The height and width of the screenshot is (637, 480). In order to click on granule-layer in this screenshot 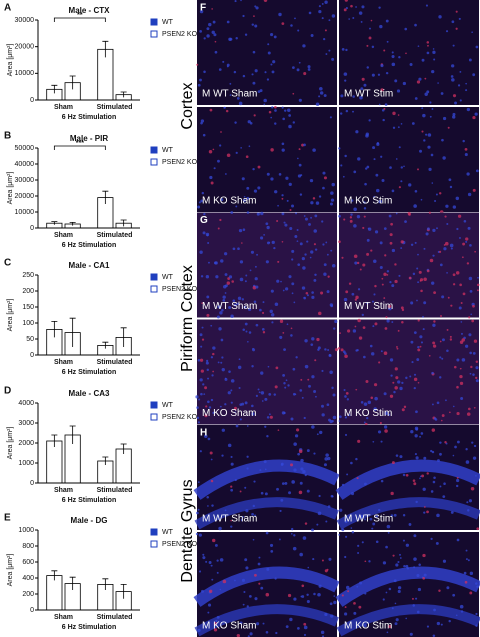, I will do `click(408, 620)`.